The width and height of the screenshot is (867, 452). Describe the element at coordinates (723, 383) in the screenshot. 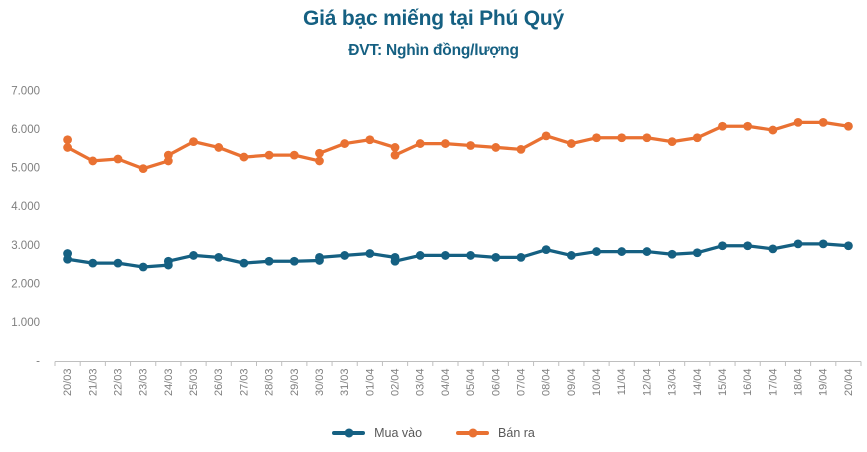

I see `svg-text: 15/04` at that location.